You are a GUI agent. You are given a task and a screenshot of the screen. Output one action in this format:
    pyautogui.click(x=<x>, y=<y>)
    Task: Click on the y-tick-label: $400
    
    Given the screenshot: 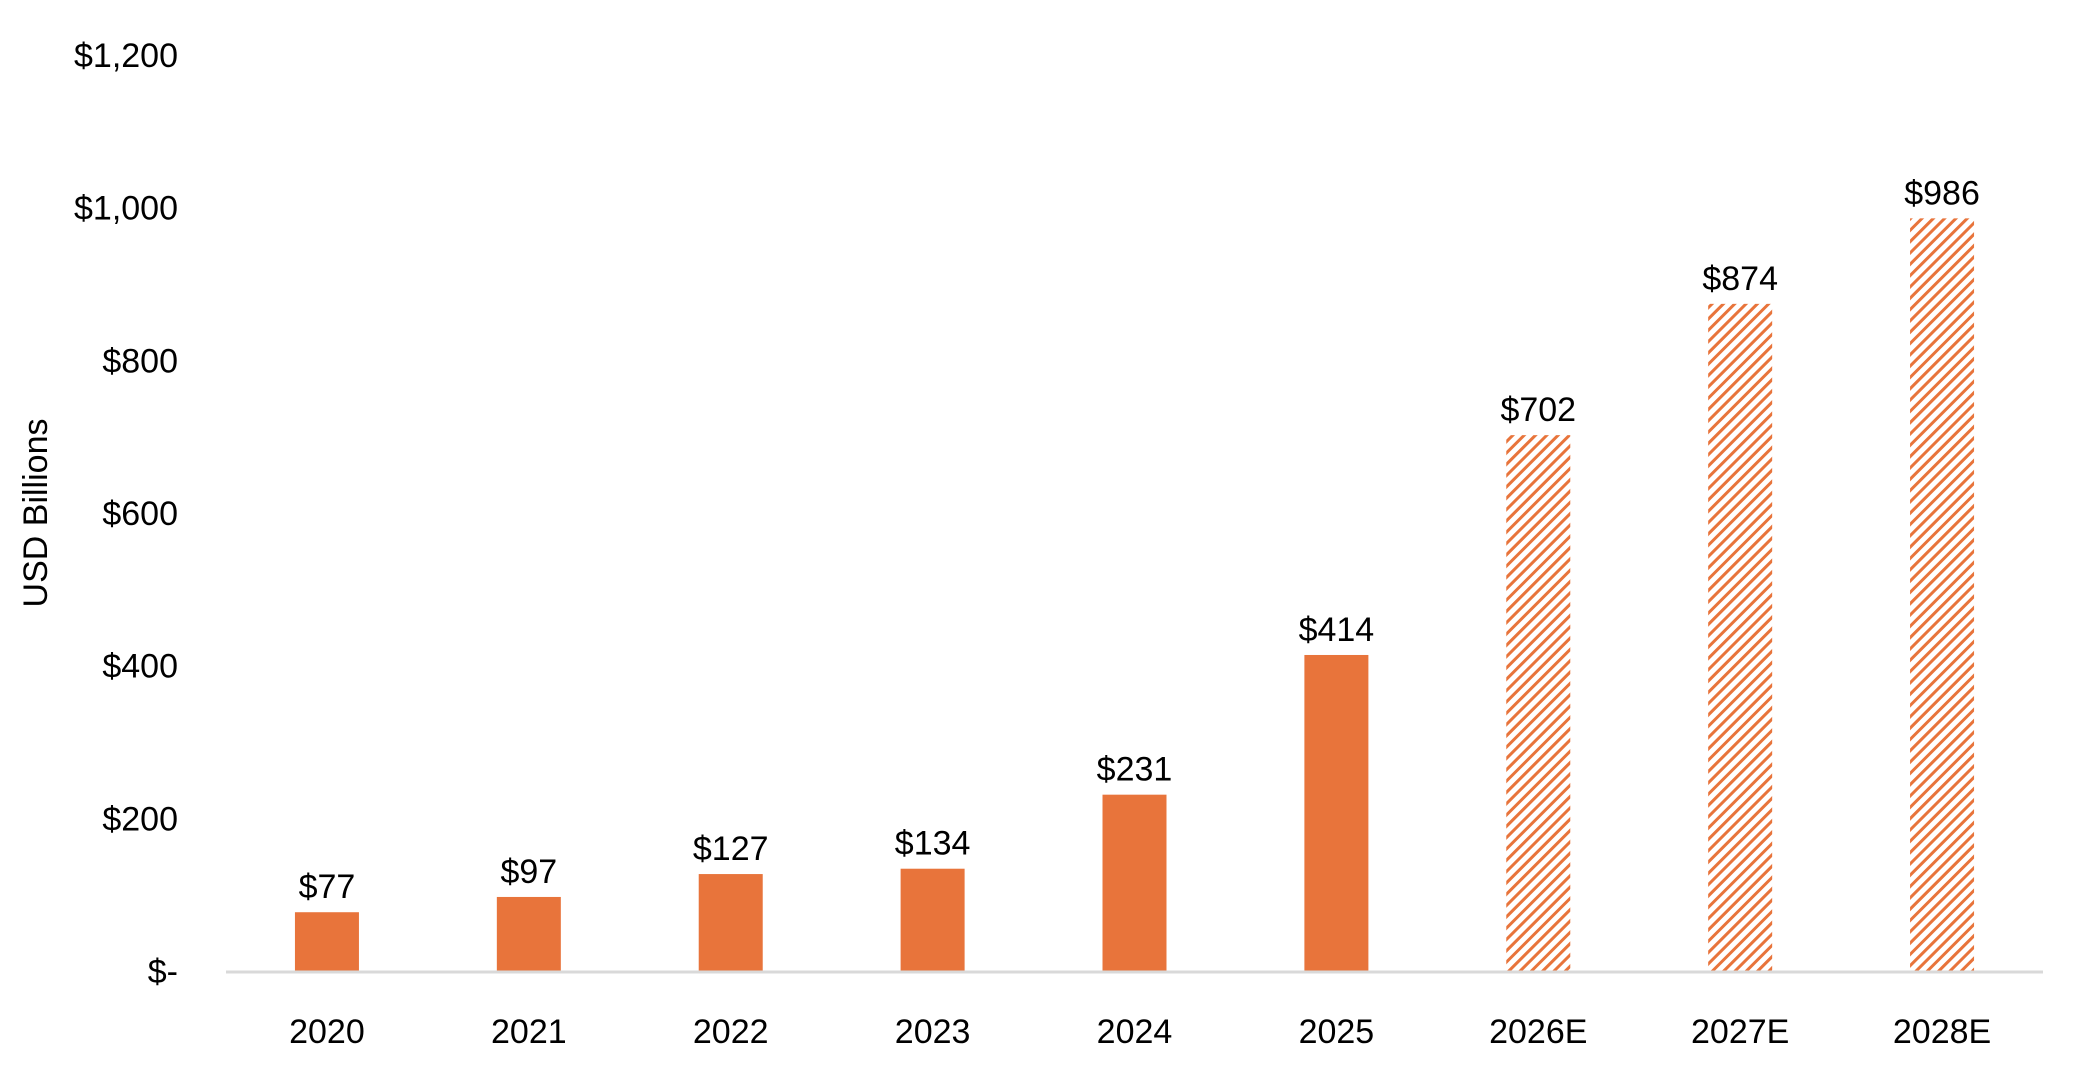 What is the action you would take?
    pyautogui.click(x=140, y=667)
    